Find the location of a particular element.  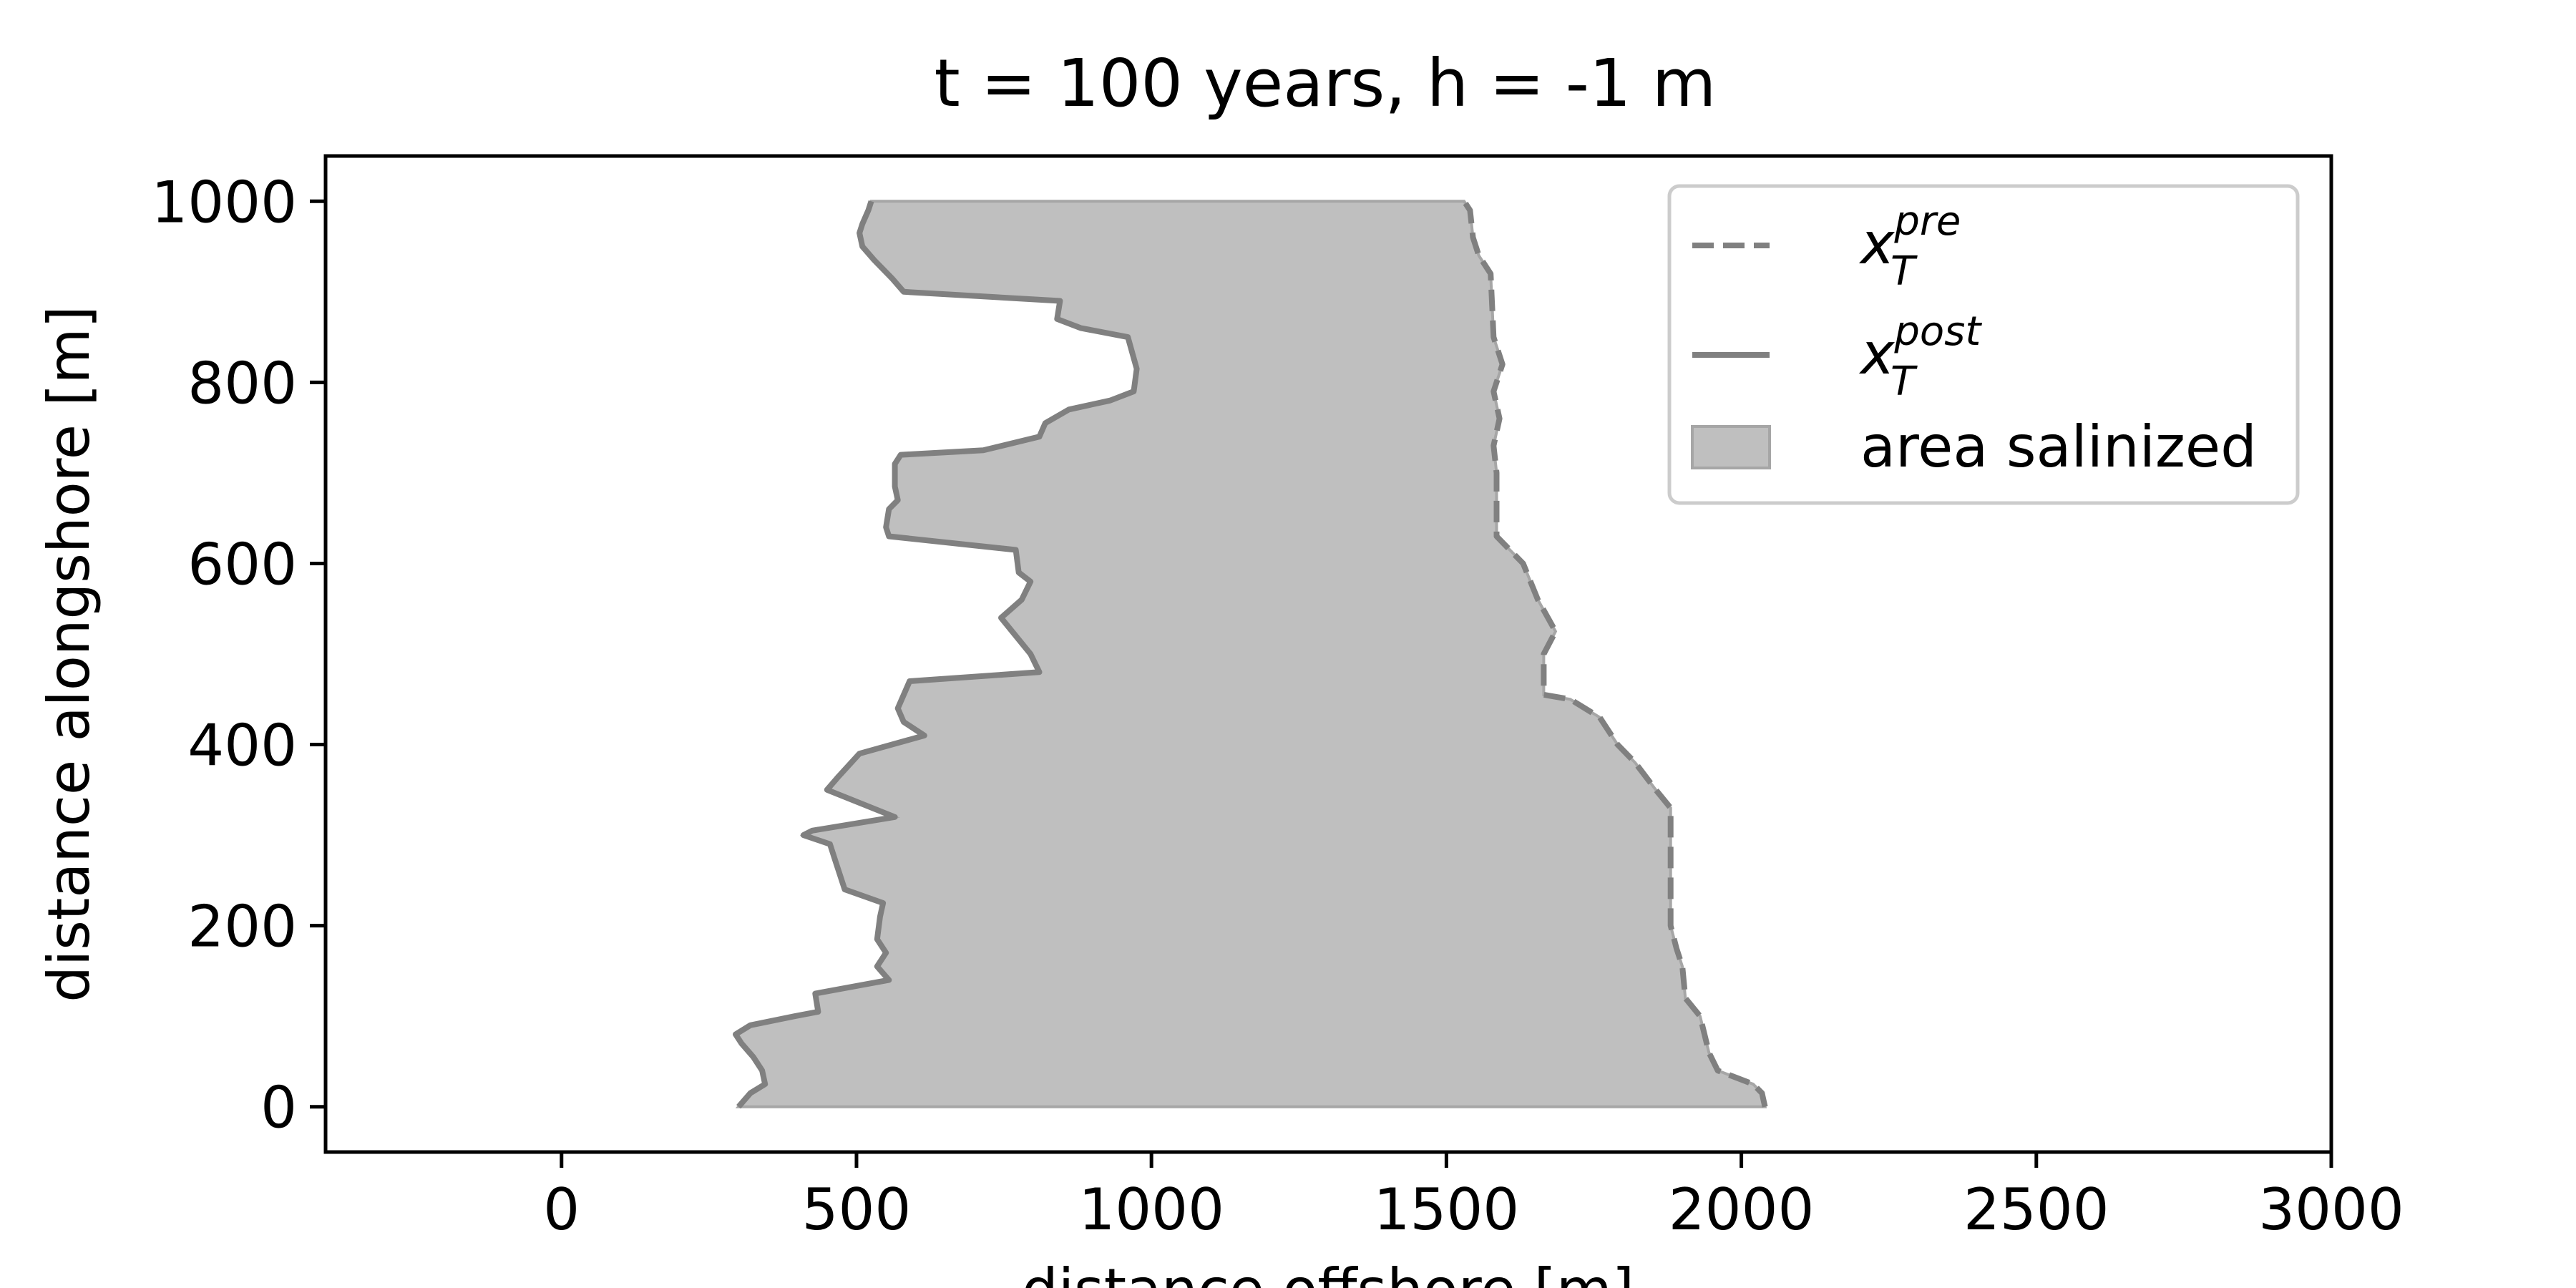

y-tick-label: 400 is located at coordinates (242, 746).